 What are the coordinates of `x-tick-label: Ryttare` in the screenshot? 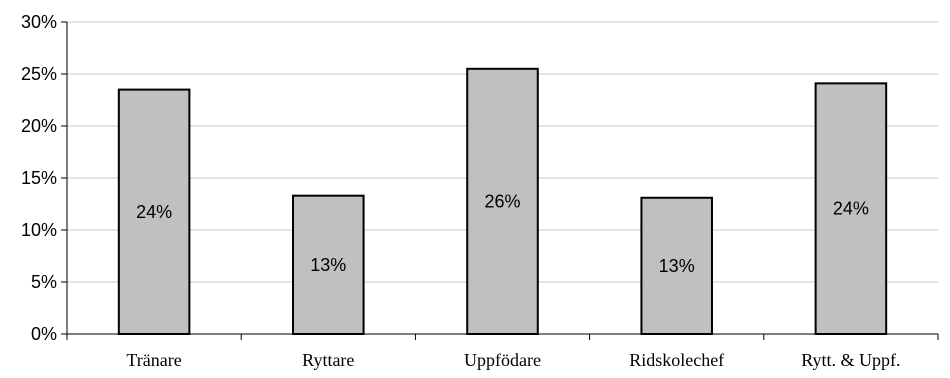 It's located at (328, 360).